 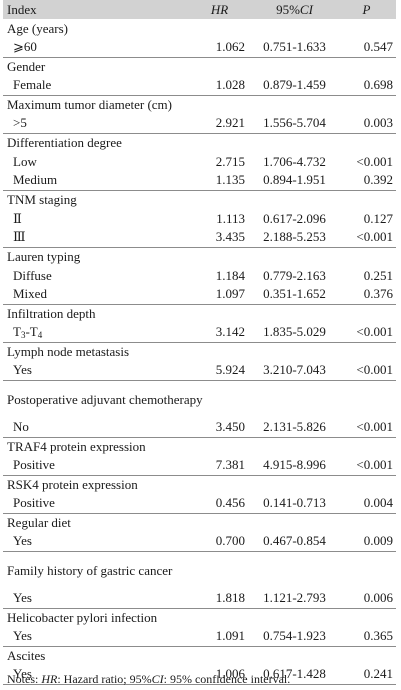 What do you see at coordinates (199, 313) in the screenshot?
I see `group-title: Infiltration depth` at bounding box center [199, 313].